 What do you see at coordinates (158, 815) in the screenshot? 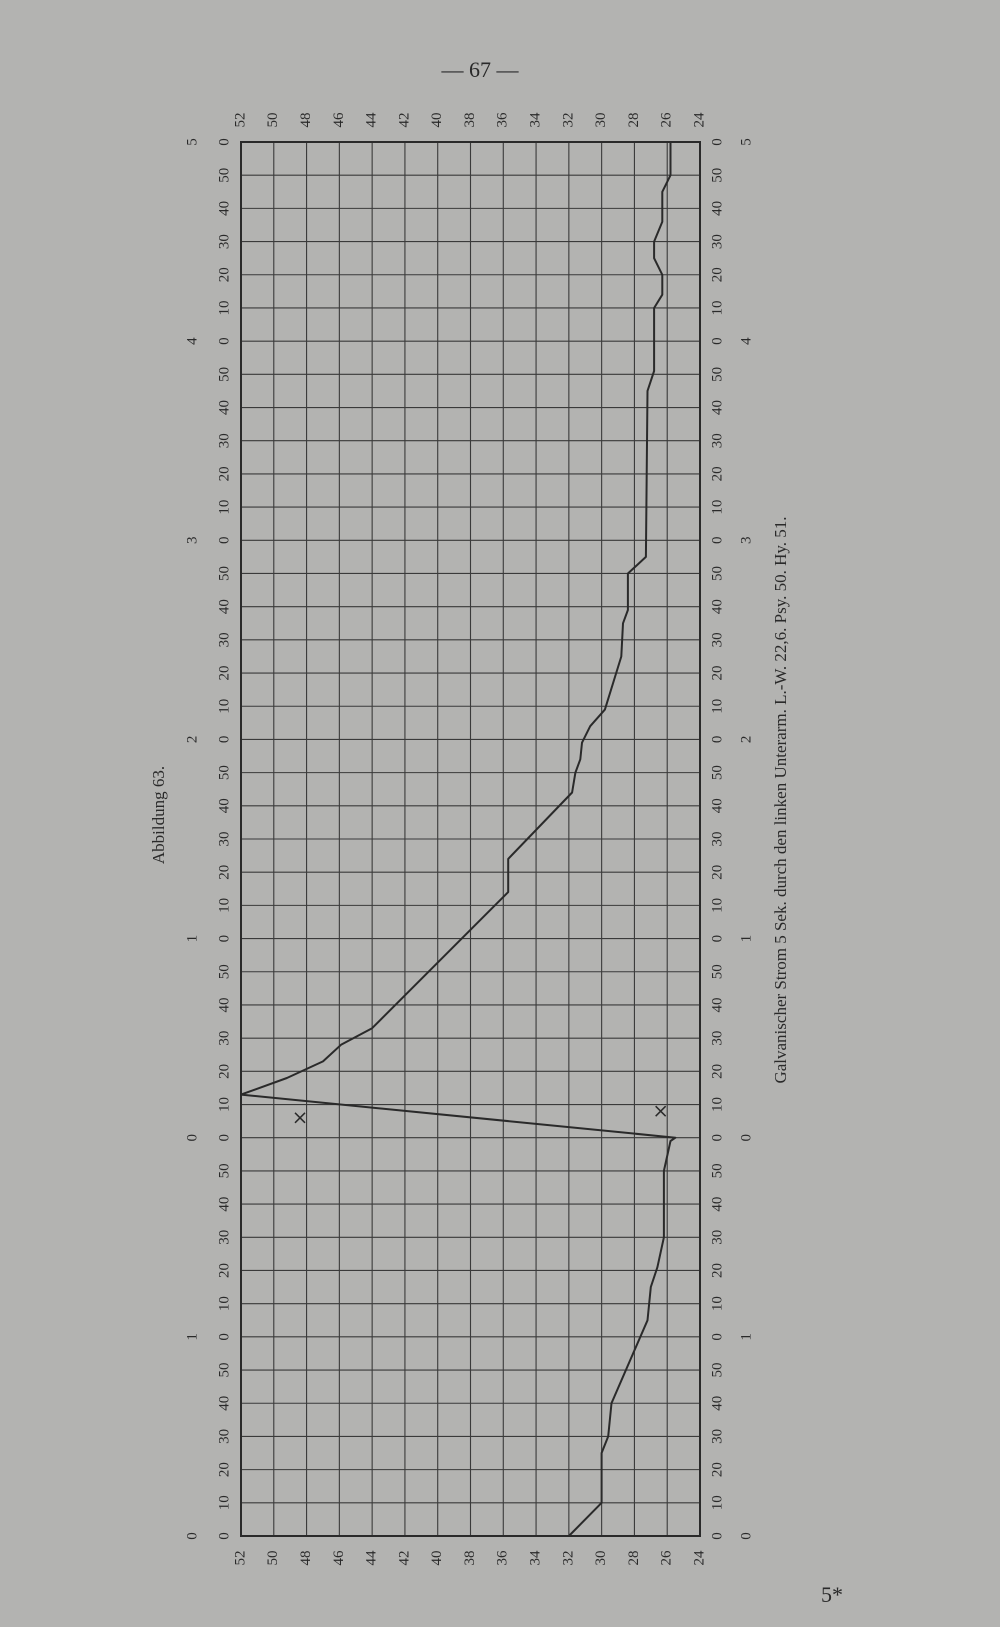
I see `chart-title: Abbildung 63.` at bounding box center [158, 815].